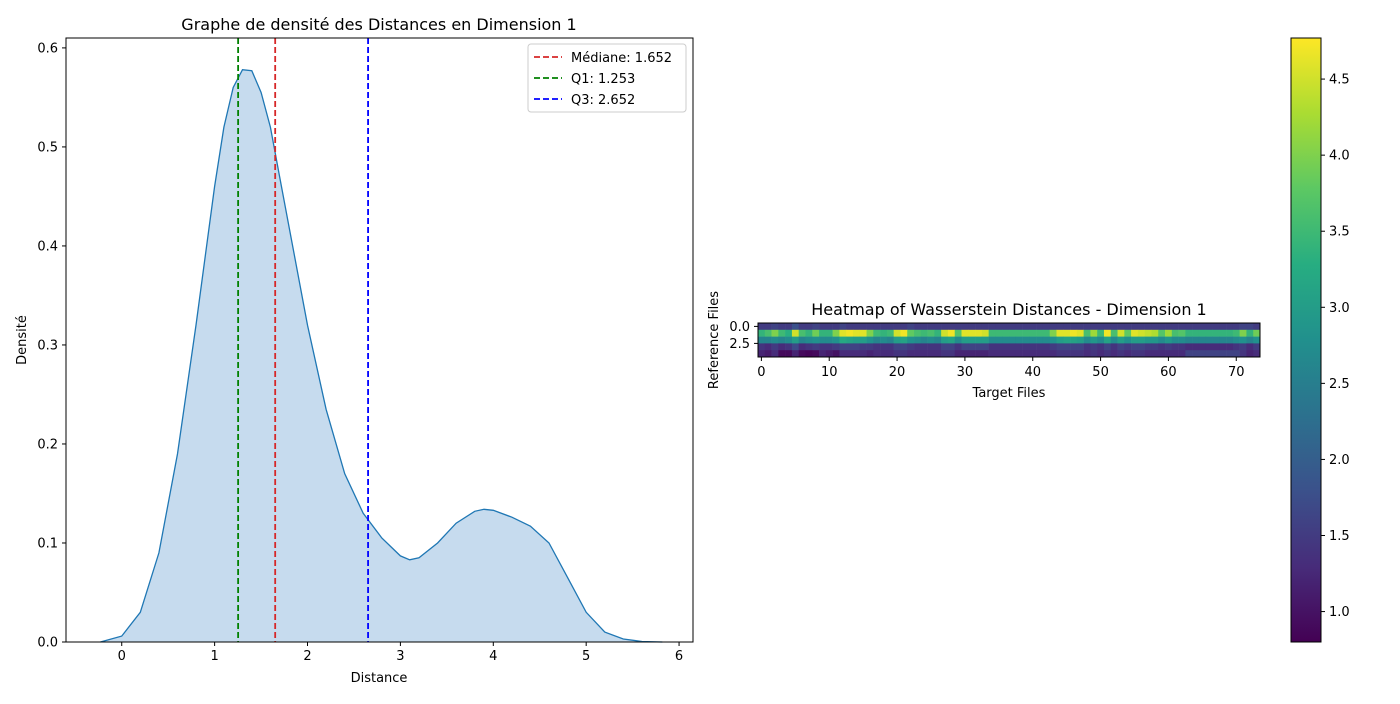  I want to click on y-tick-label: 0.6, so click(47, 48).